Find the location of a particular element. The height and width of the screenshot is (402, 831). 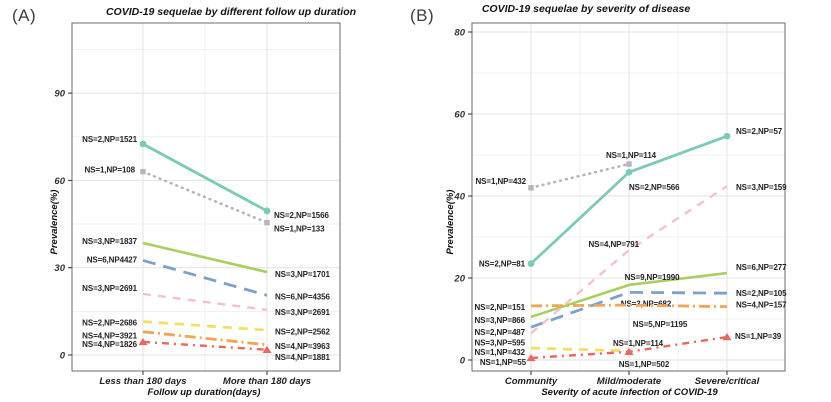

y-tick-label: 30 is located at coordinates (59, 268).